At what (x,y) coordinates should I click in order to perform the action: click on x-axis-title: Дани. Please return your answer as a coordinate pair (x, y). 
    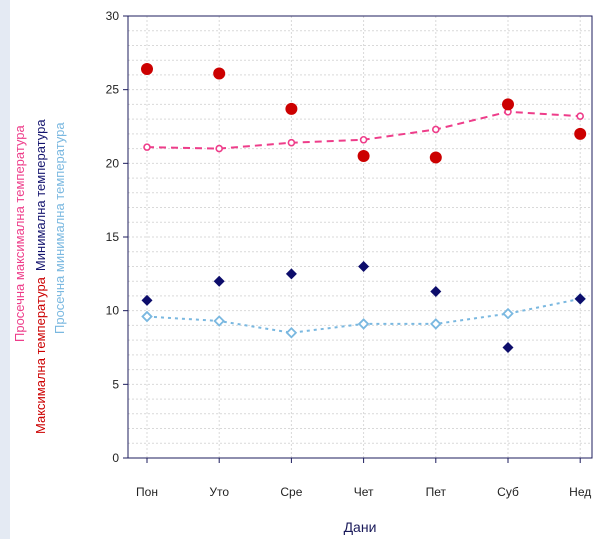
    Looking at the image, I should click on (360, 527).